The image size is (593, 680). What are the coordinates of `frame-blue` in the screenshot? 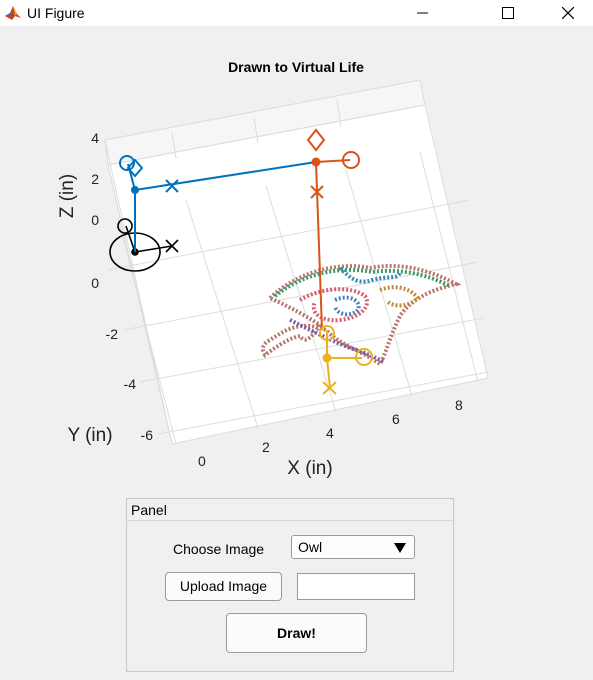 It's located at (218, 203).